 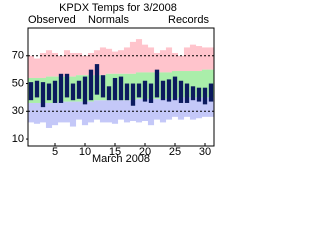 I want to click on x-tick-label: 10, so click(x=85, y=152).